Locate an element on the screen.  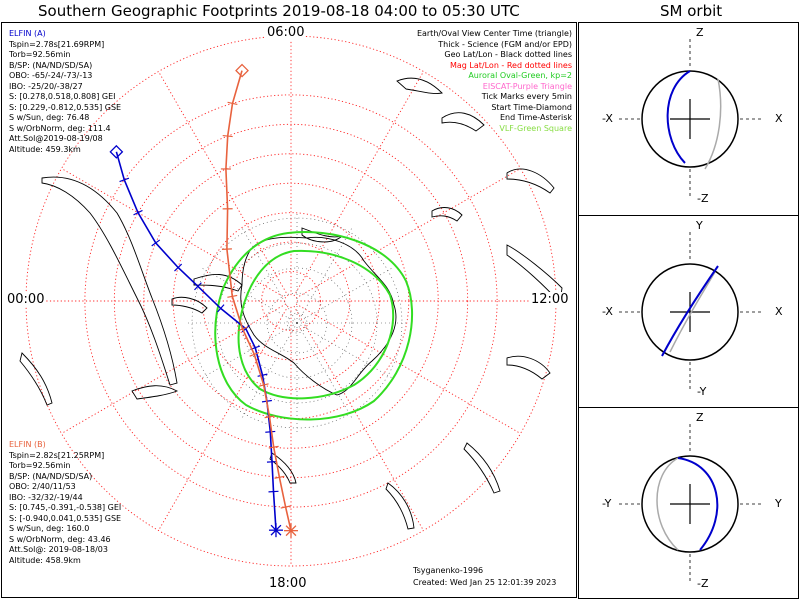
sm-axis-label-right: X is located at coordinates (779, 311).